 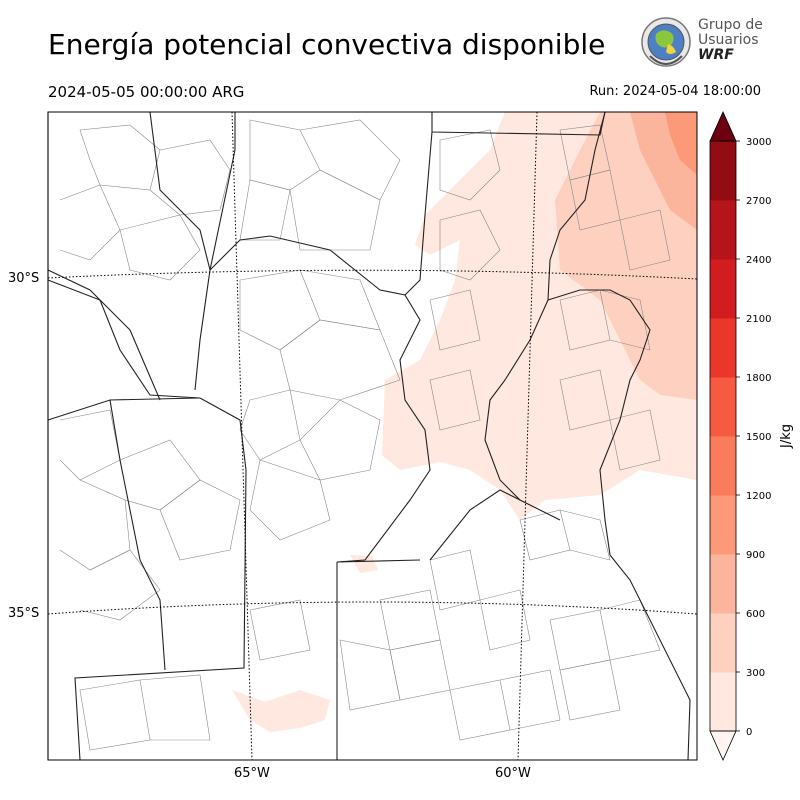 What do you see at coordinates (681, 143) in the screenshot?
I see `cape-area-corner` at bounding box center [681, 143].